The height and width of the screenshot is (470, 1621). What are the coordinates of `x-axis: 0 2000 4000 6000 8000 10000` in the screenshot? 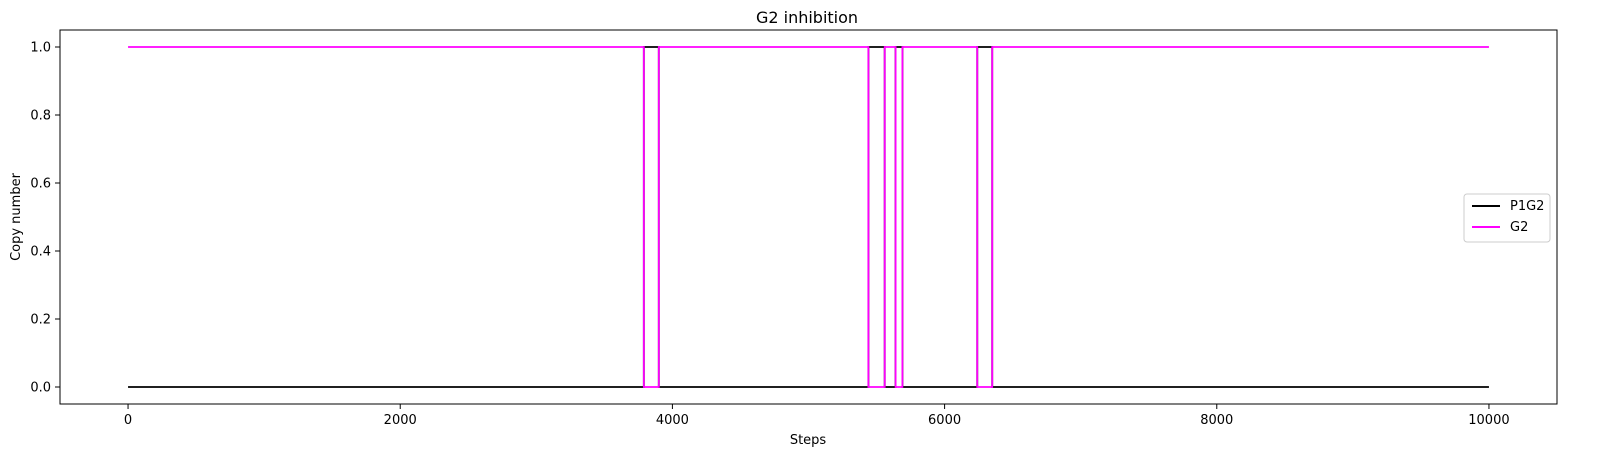 It's located at (817, 416).